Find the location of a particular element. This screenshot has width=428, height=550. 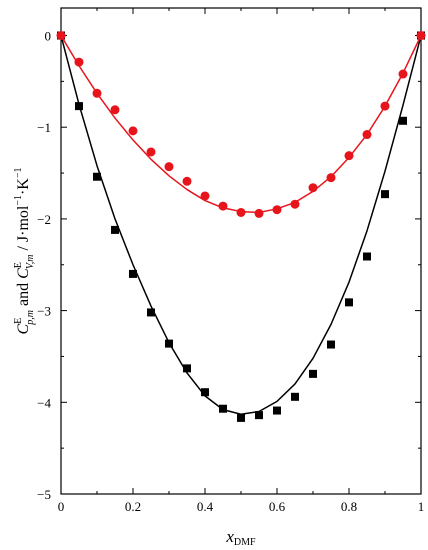

x-axis-title: xDMF is located at coordinates (240, 537).